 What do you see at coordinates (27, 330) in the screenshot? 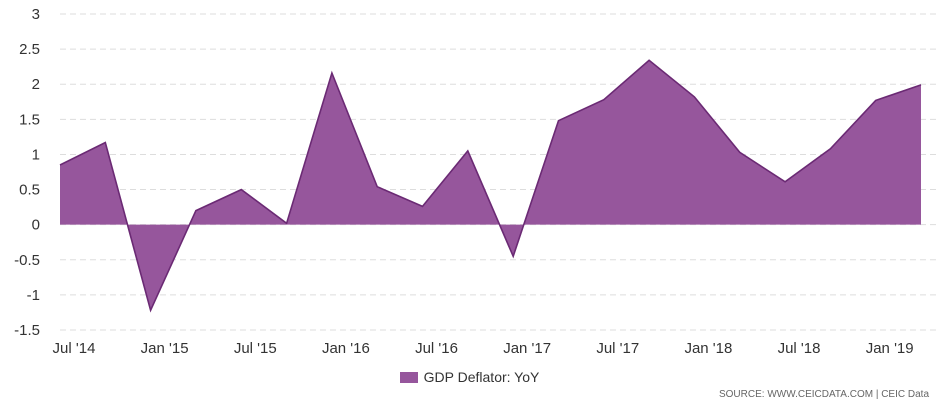
I see `y-tick-label: -1.5` at bounding box center [27, 330].